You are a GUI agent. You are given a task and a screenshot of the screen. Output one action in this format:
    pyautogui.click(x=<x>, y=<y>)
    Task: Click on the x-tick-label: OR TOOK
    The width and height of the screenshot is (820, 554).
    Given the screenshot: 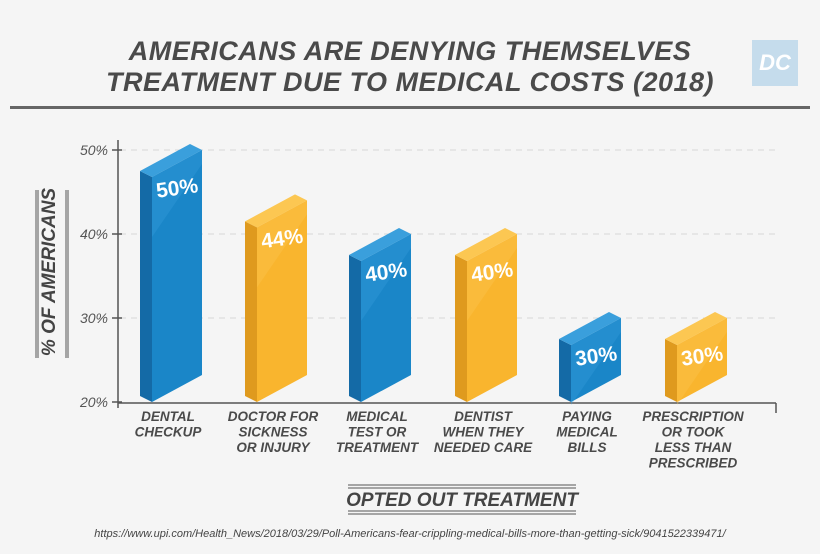 What is the action you would take?
    pyautogui.click(x=694, y=432)
    